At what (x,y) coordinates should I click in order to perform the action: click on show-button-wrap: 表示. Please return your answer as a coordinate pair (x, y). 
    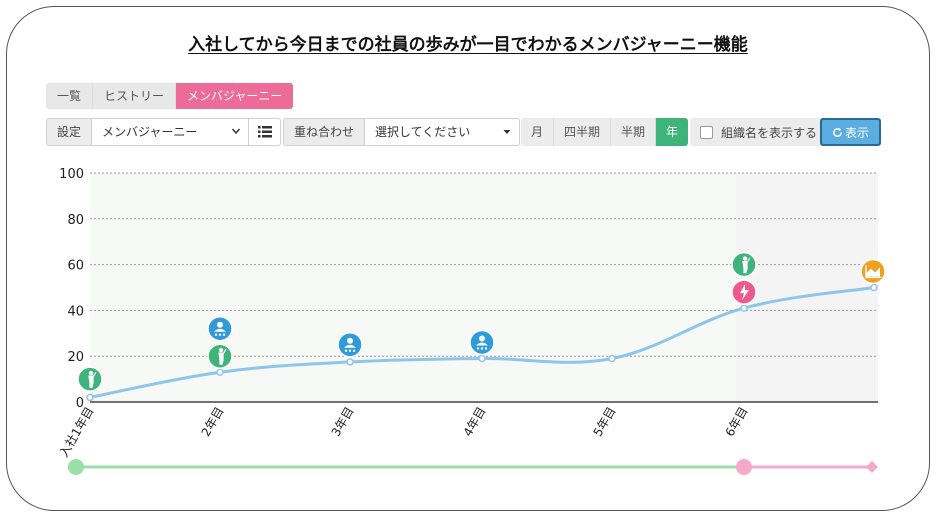
    Looking at the image, I should click on (851, 132).